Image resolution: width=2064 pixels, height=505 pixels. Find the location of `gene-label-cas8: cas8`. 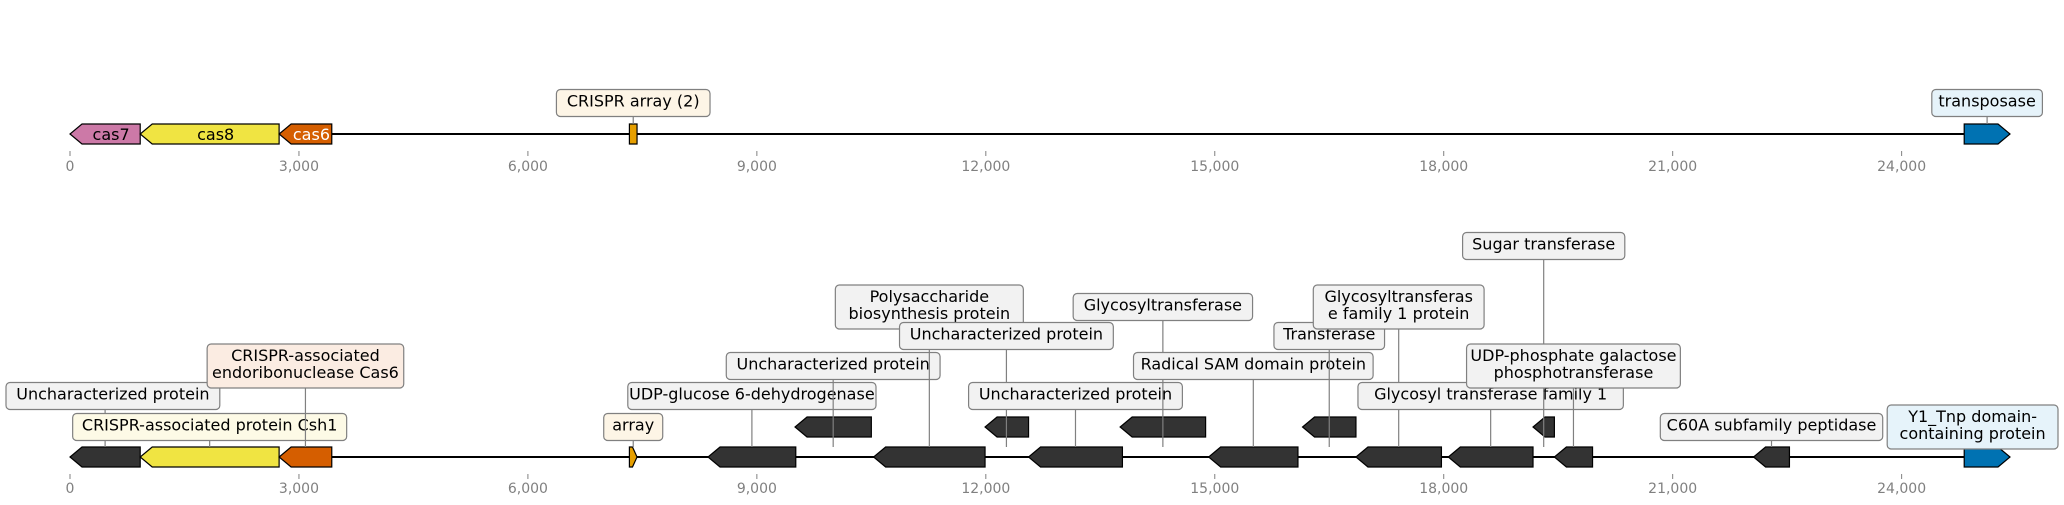

gene-label-cas8: cas8 is located at coordinates (215, 134).